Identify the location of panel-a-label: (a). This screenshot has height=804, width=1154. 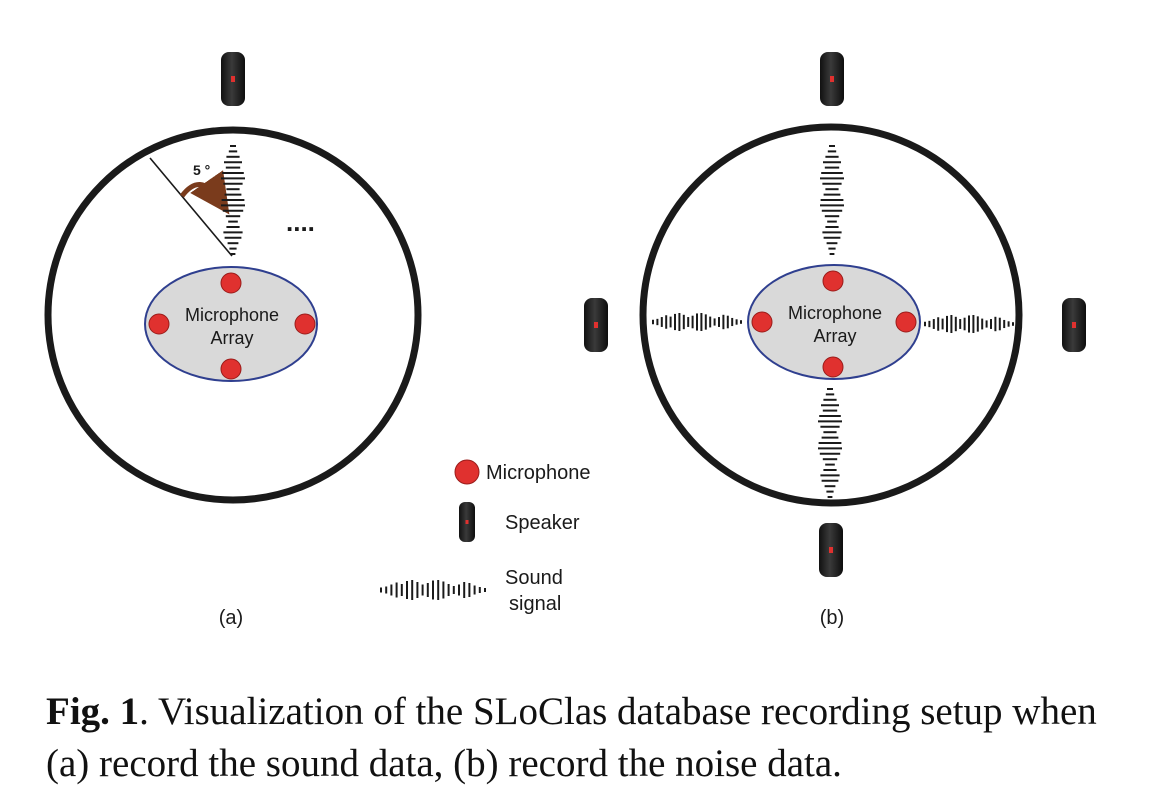
(231, 618).